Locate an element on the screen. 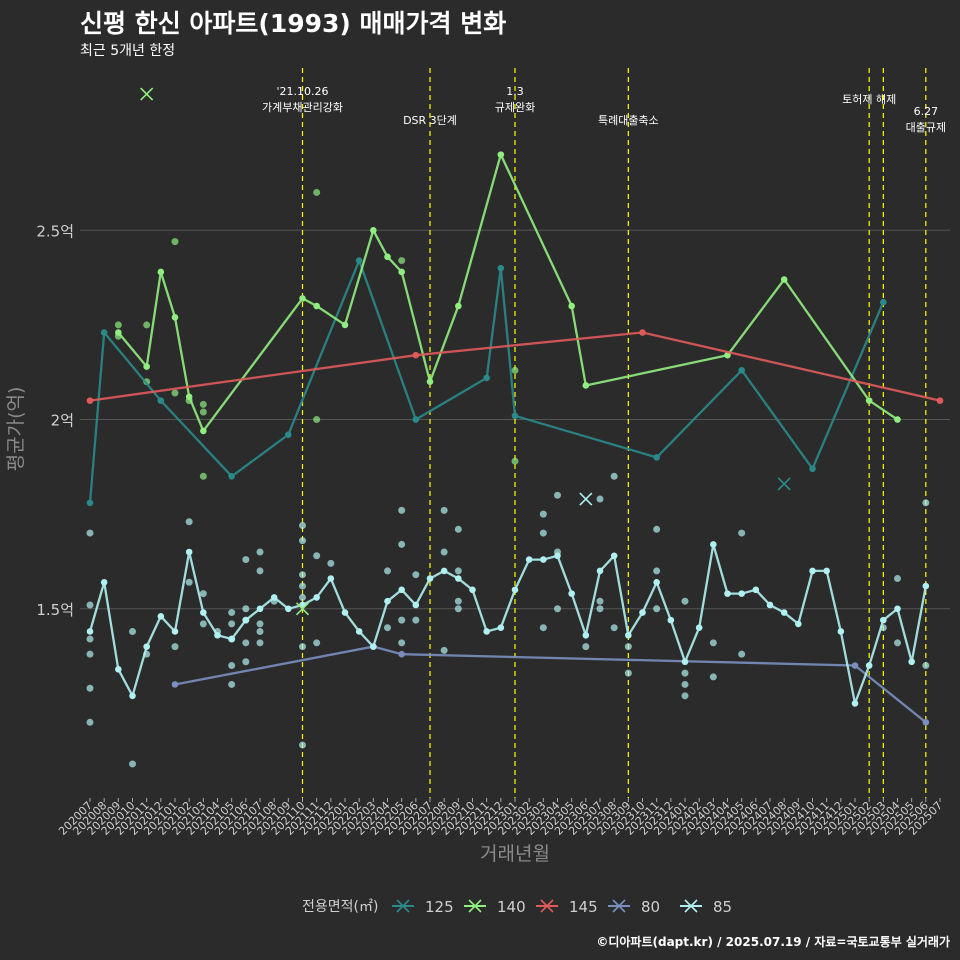 This screenshot has width=960, height=960. y-tick-label: 2억 is located at coordinates (62, 421).